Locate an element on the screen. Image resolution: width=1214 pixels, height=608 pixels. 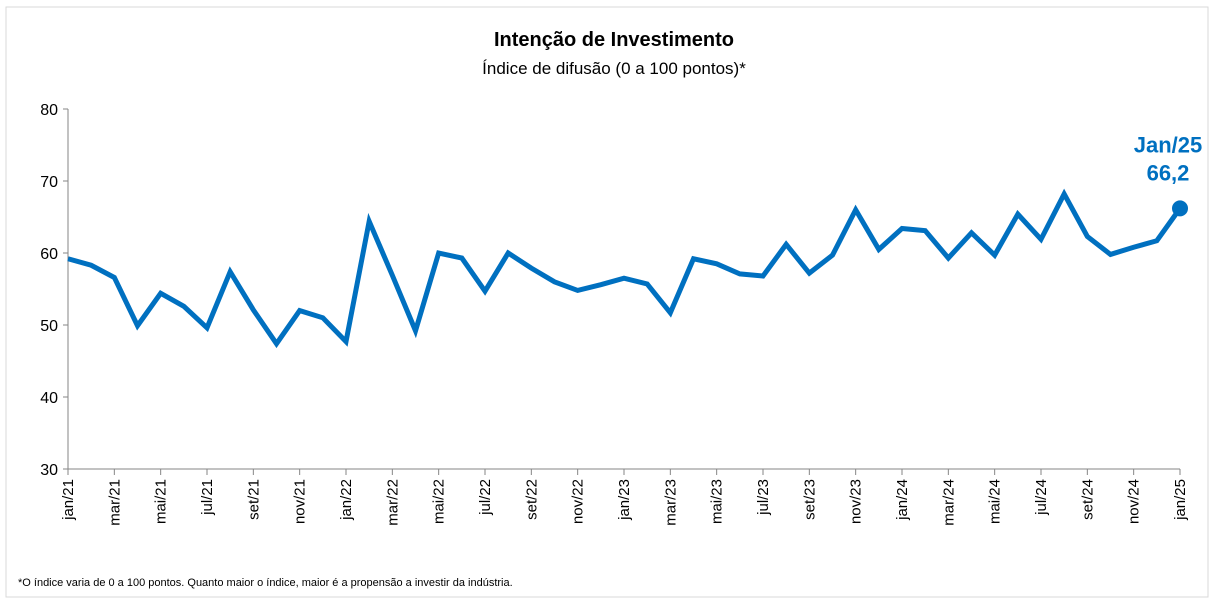
y-tick-label: 30 is located at coordinates (49, 470).